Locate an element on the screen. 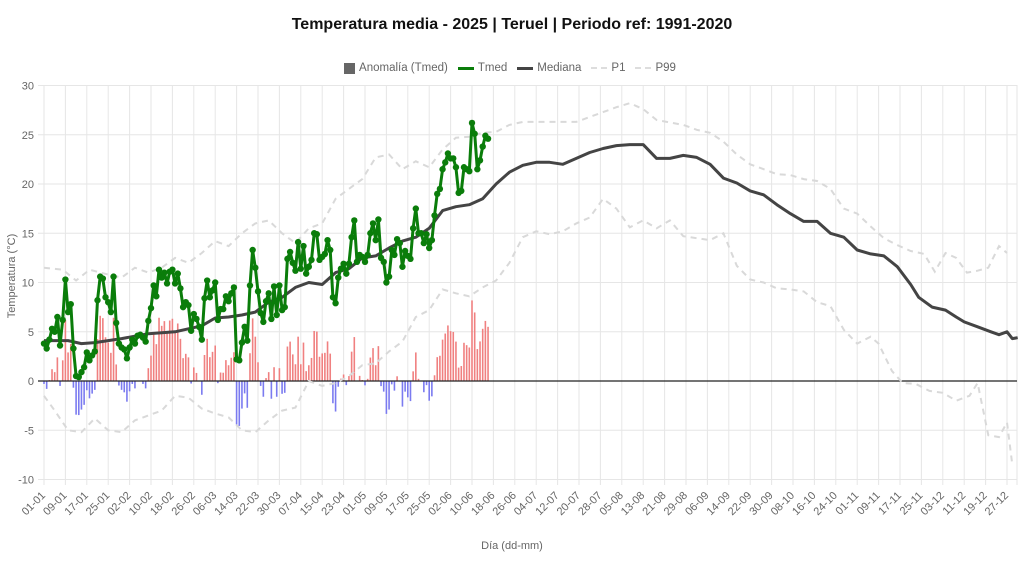  legend-label: Tmed is located at coordinates (492, 68).